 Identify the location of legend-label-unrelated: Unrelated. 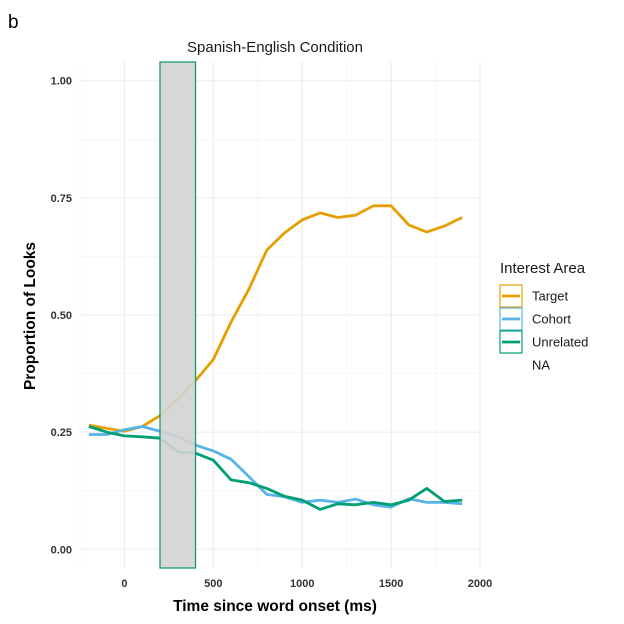
(560, 342).